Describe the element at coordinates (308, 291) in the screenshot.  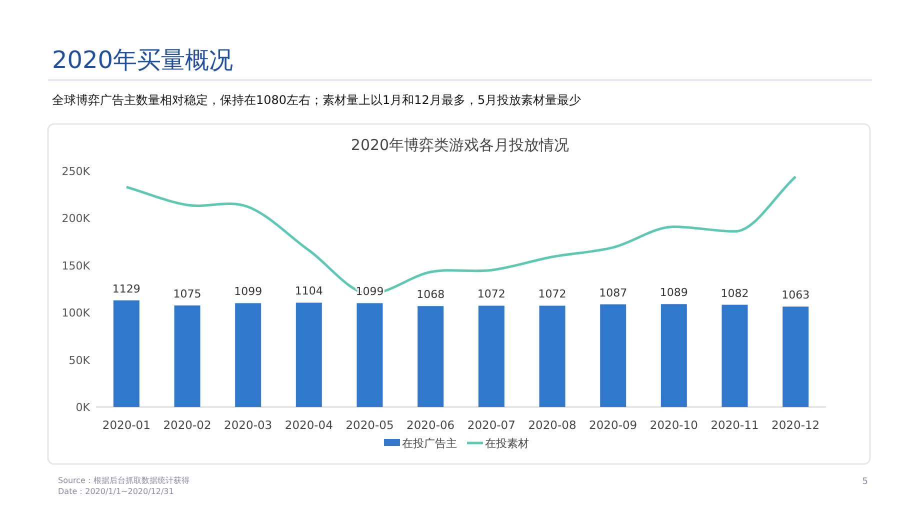
I see `data-label: 1104` at that location.